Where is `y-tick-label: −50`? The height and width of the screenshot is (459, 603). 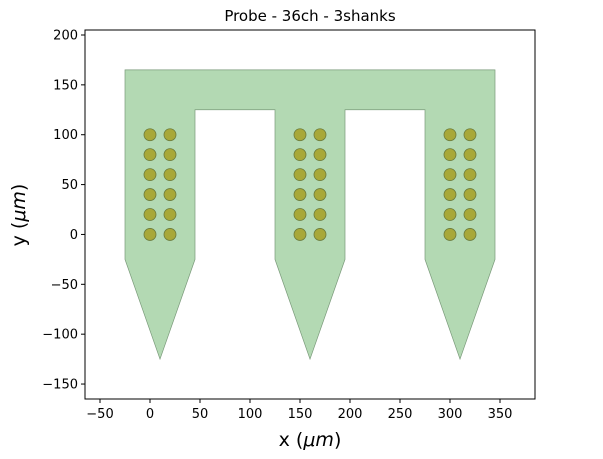
y-tick-label: −50 is located at coordinates (64, 285).